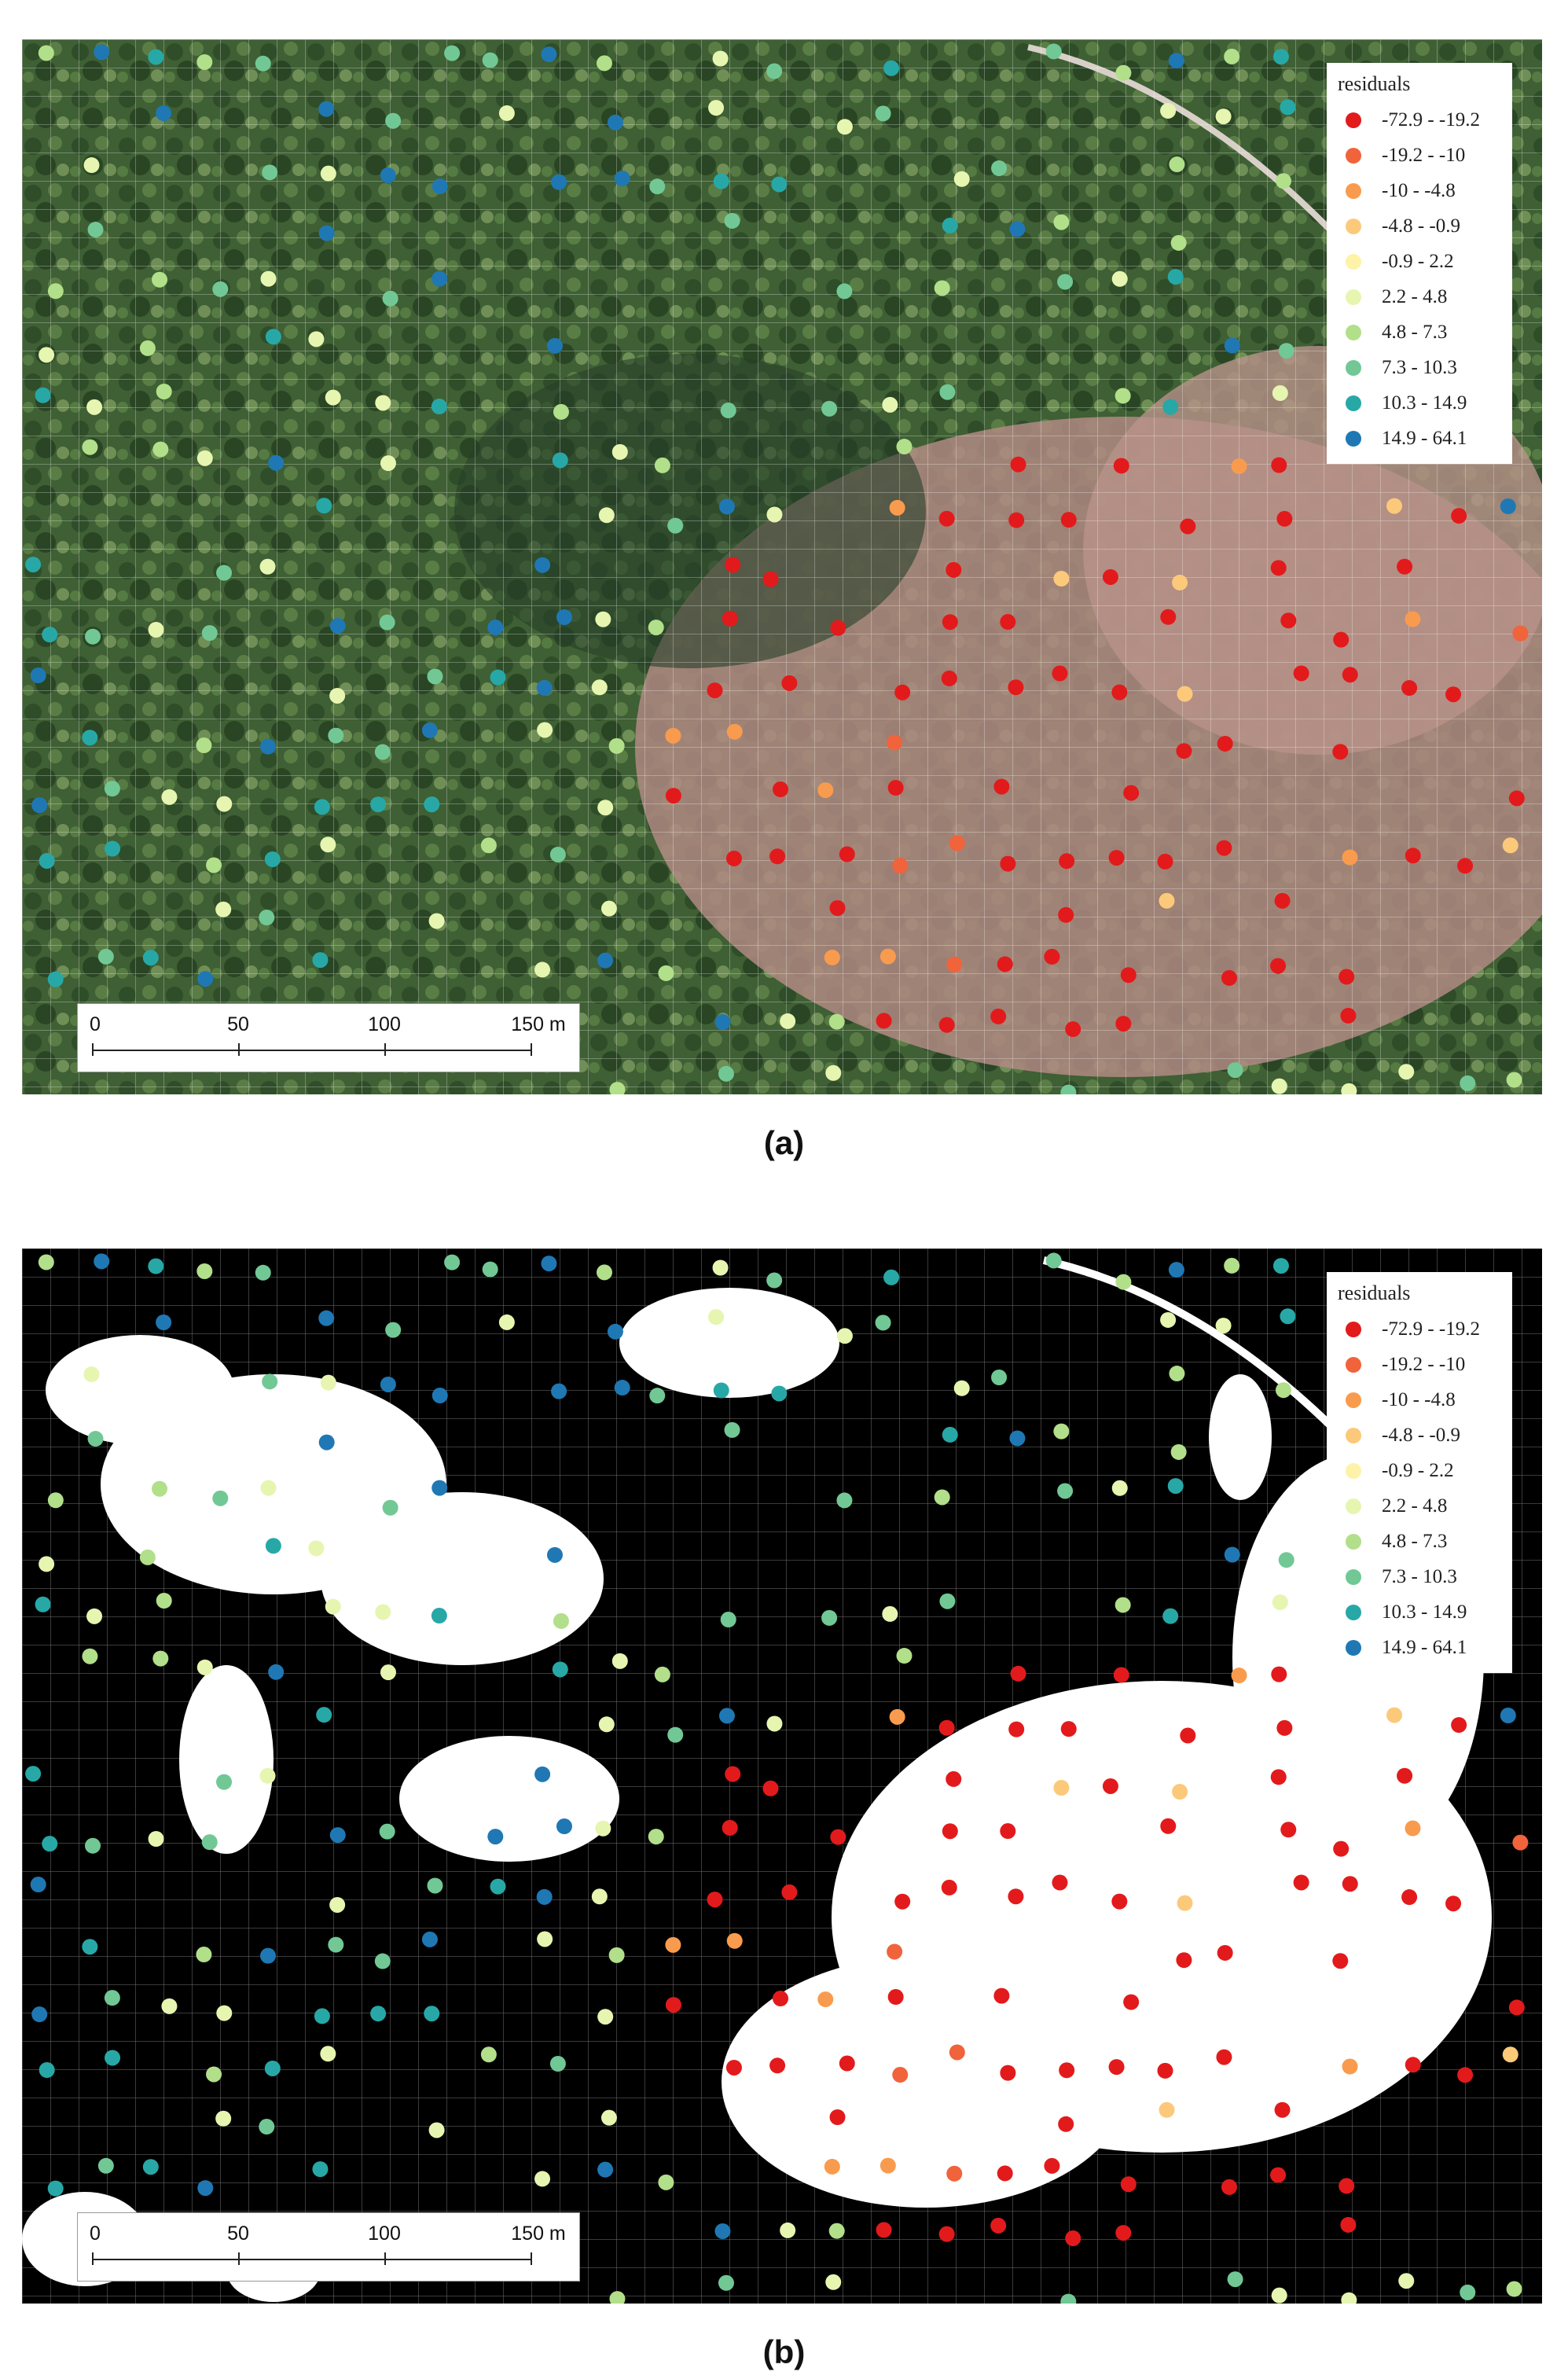 The image size is (1568, 2379). I want to click on legend-item: 10.3 - 14.9, so click(1419, 1612).